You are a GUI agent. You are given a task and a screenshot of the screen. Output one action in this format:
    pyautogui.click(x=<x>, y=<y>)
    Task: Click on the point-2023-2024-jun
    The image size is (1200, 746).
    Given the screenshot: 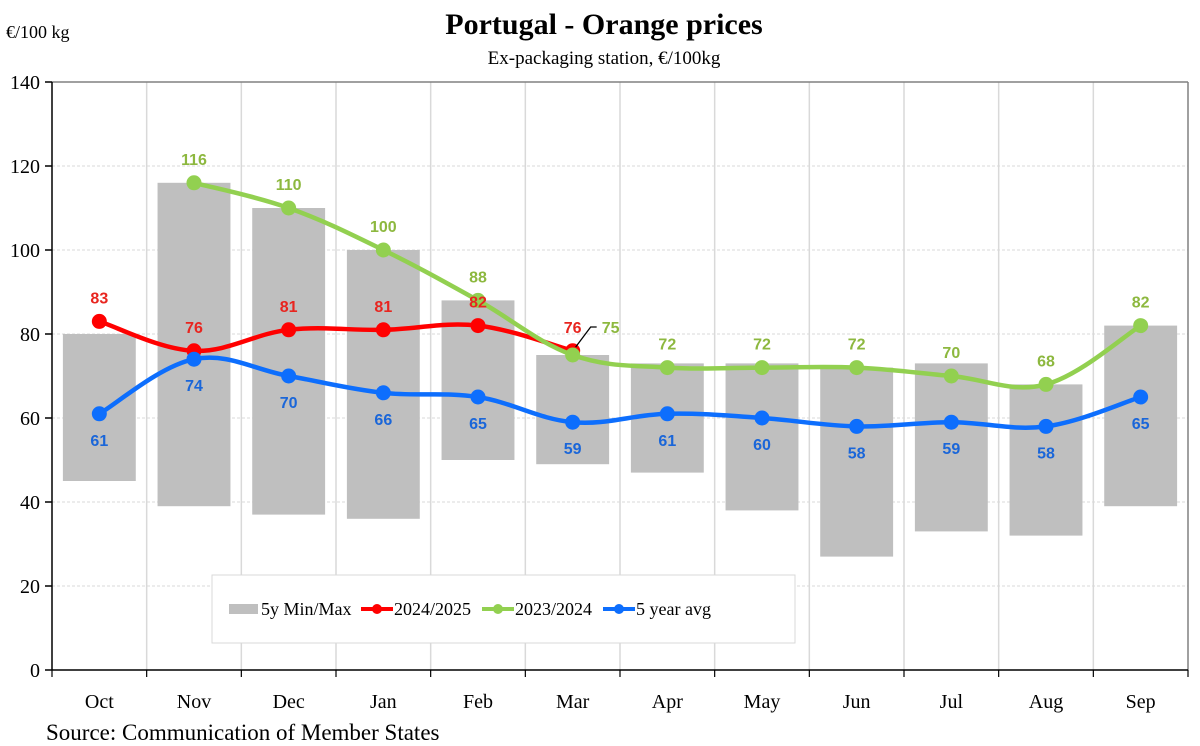 What is the action you would take?
    pyautogui.click(x=857, y=368)
    